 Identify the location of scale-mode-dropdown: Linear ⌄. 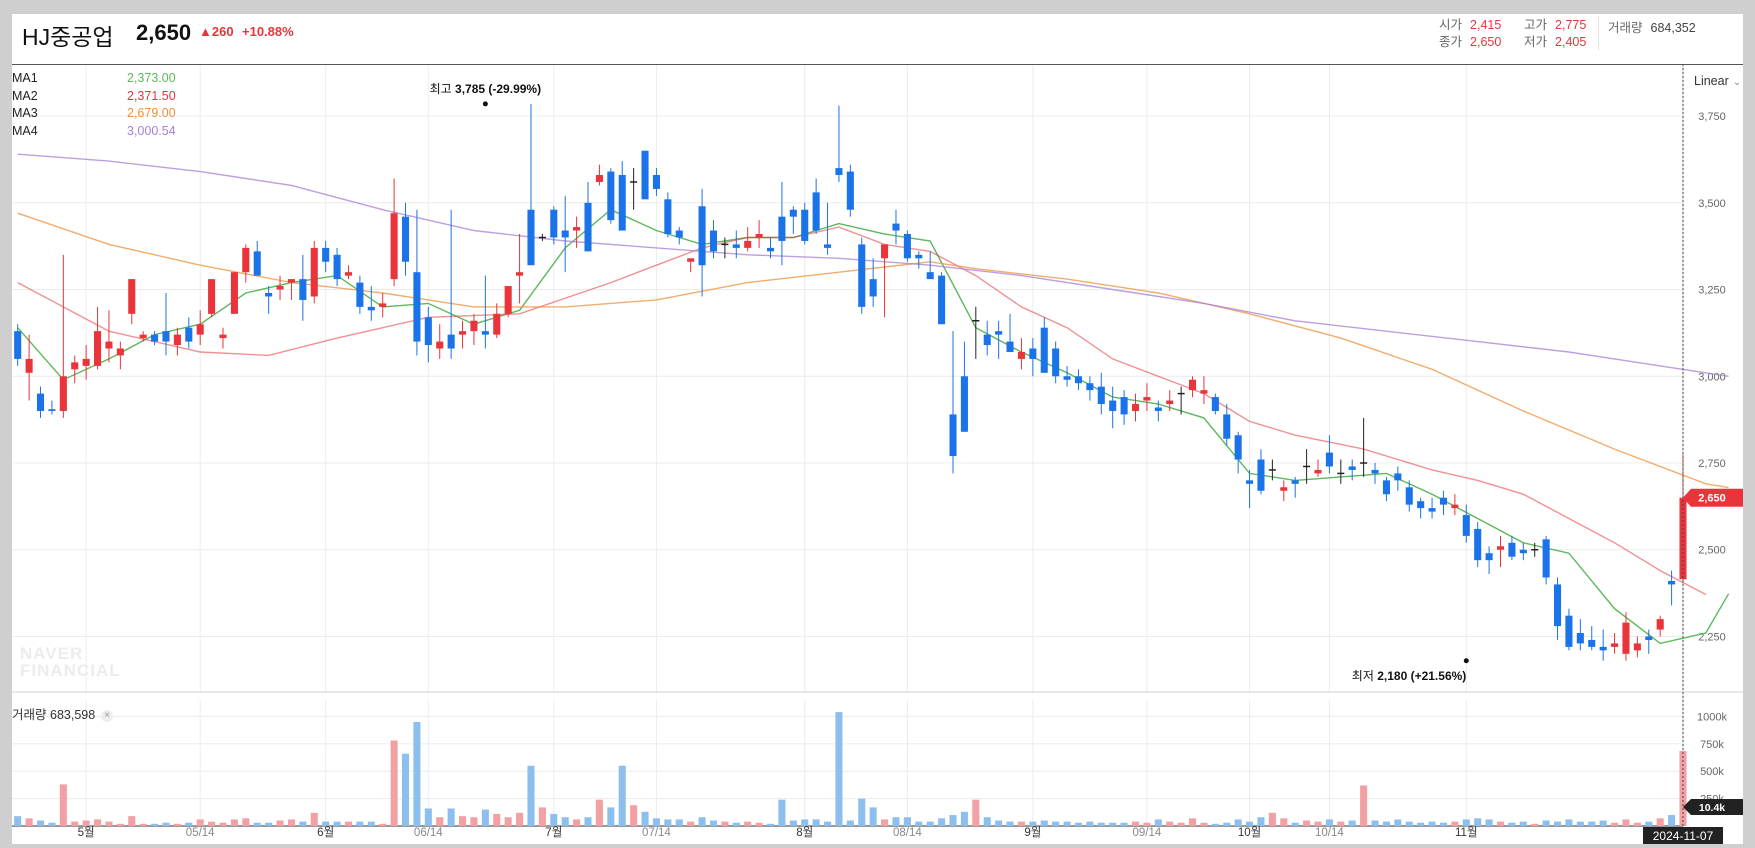
(1718, 81).